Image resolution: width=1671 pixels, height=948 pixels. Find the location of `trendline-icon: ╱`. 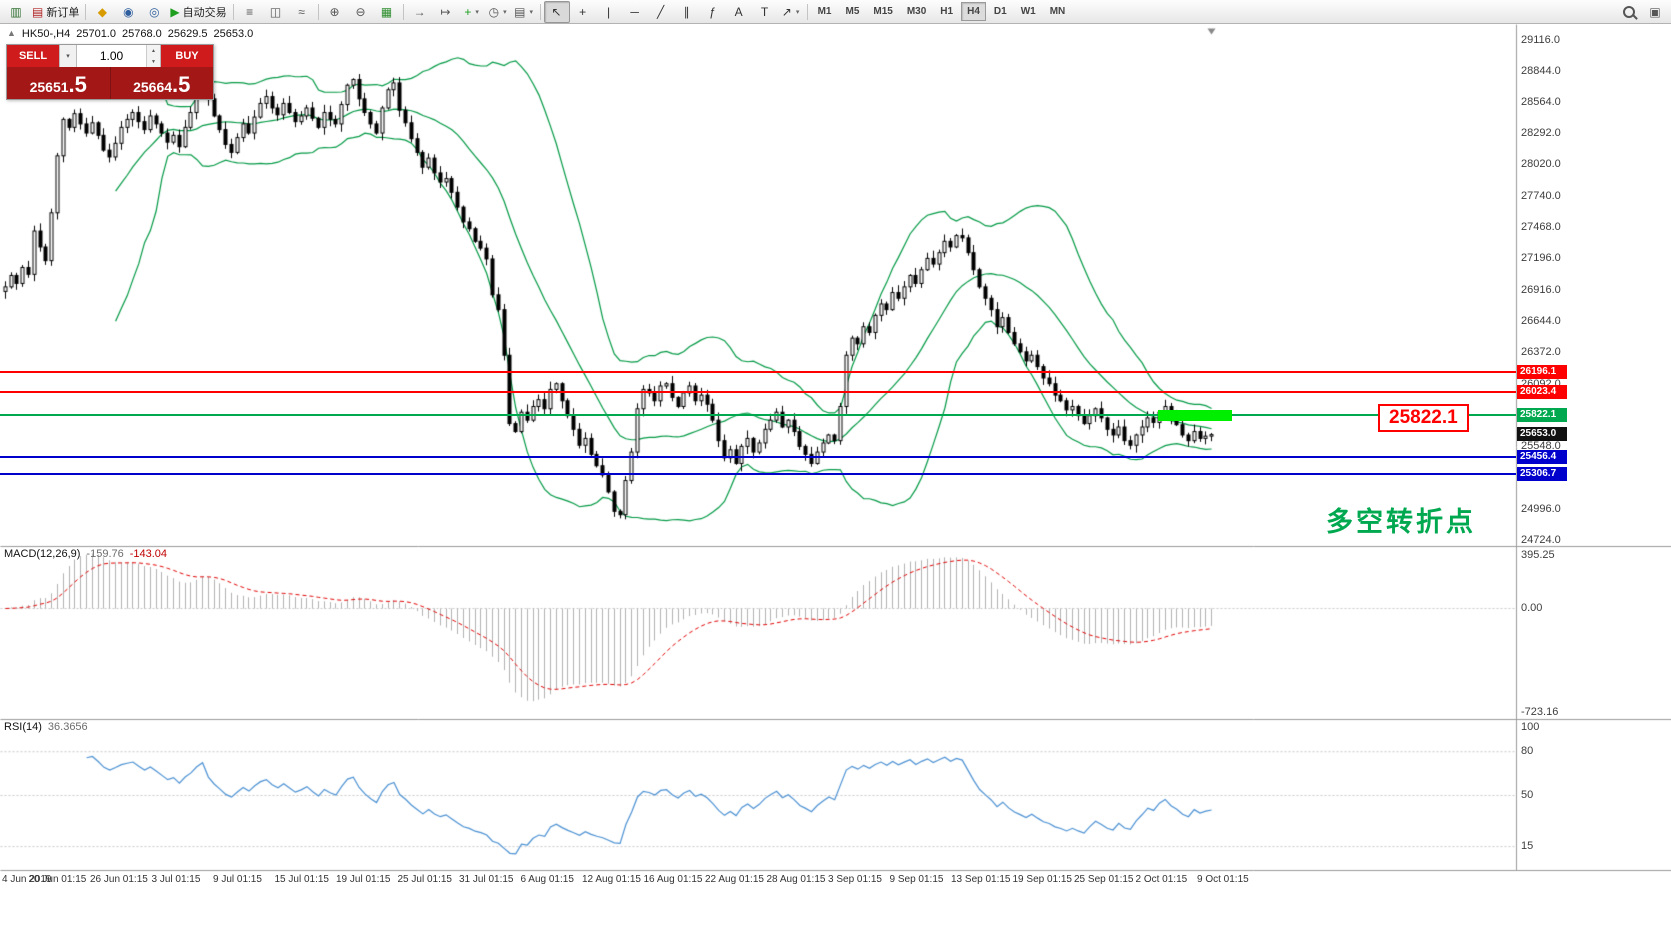

trendline-icon: ╱ is located at coordinates (660, 11).